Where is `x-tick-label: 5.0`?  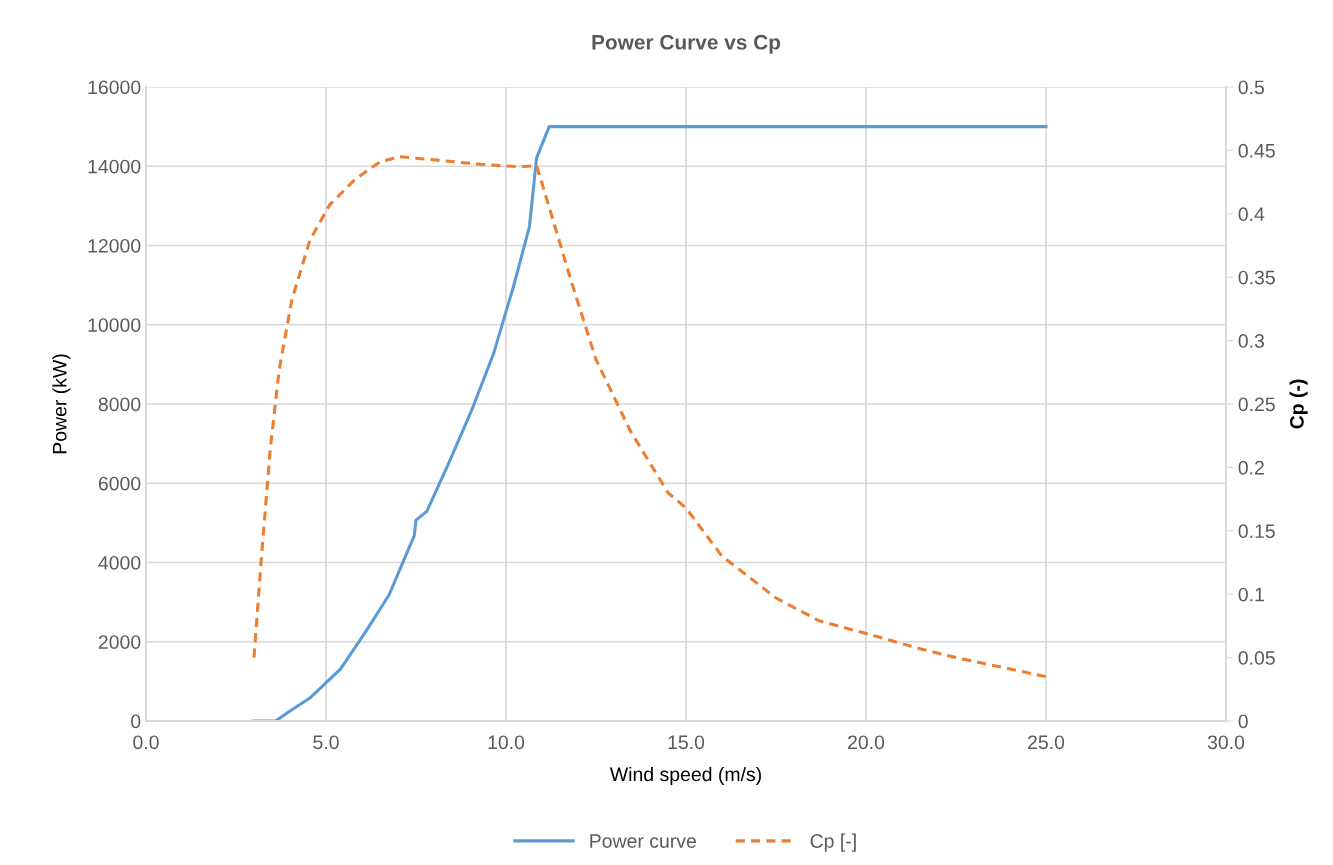 x-tick-label: 5.0 is located at coordinates (326, 742).